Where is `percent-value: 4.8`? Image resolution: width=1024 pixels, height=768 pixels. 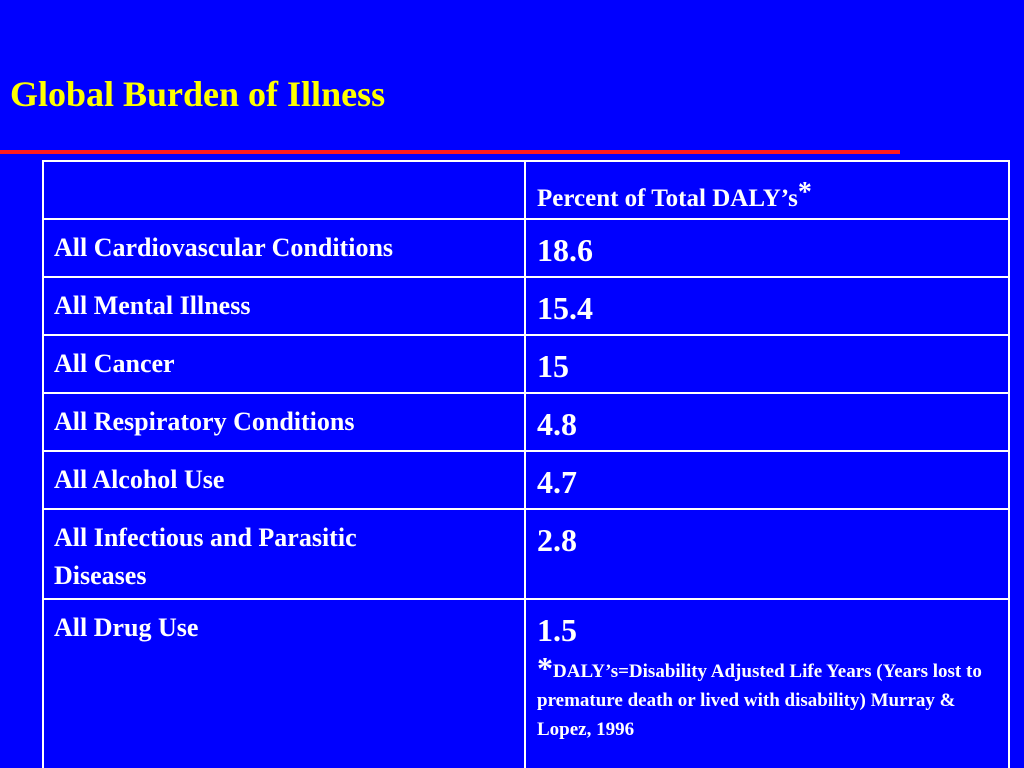
percent-value: 4.8 is located at coordinates (557, 424).